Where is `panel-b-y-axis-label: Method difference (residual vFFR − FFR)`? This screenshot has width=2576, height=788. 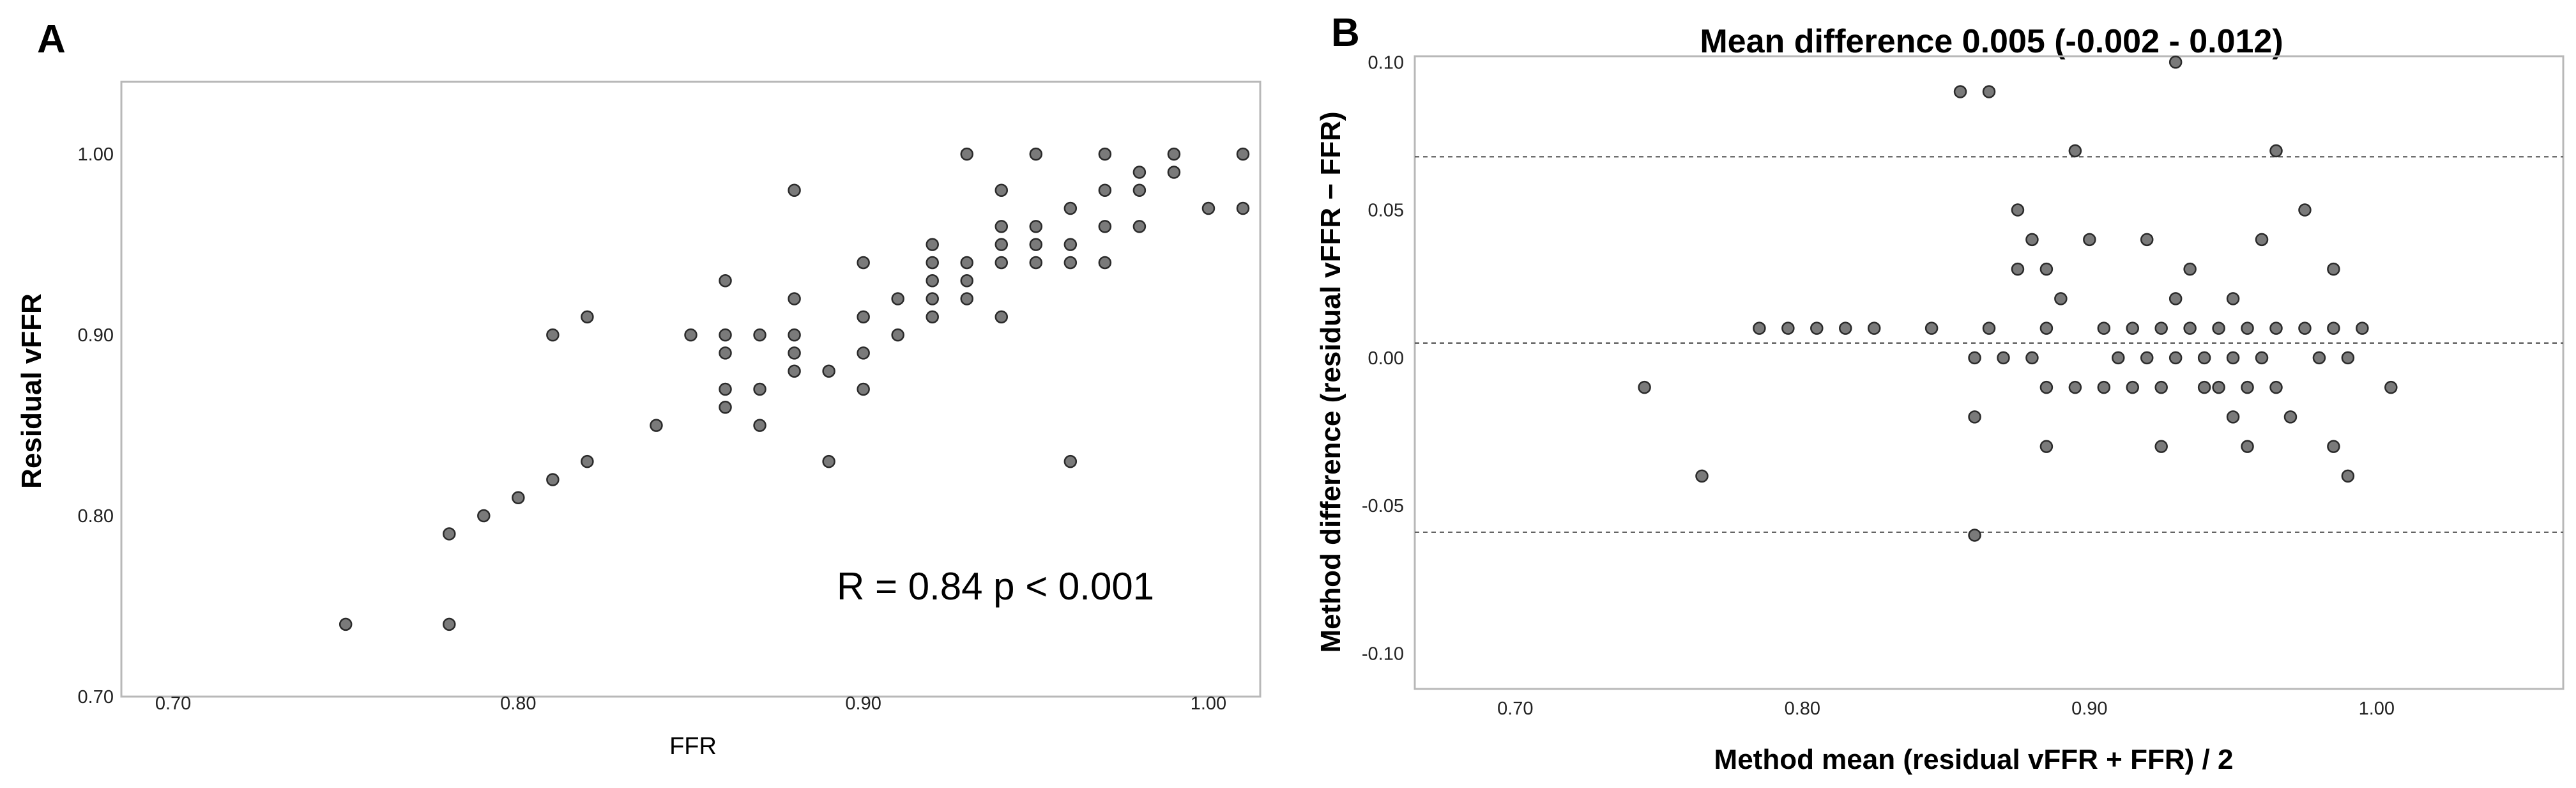
panel-b-y-axis-label: Method difference (residual vFFR − FFR) is located at coordinates (1331, 382).